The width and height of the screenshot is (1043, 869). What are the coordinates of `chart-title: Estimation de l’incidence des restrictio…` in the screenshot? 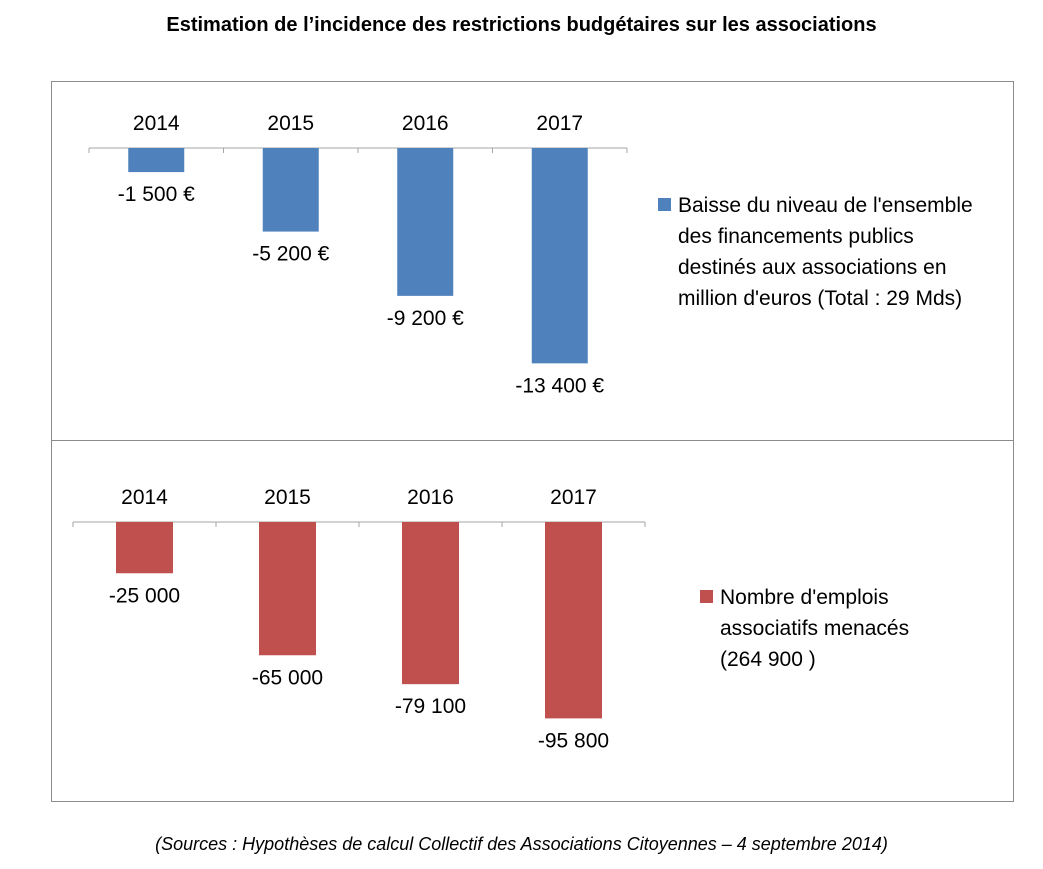 It's located at (521, 25).